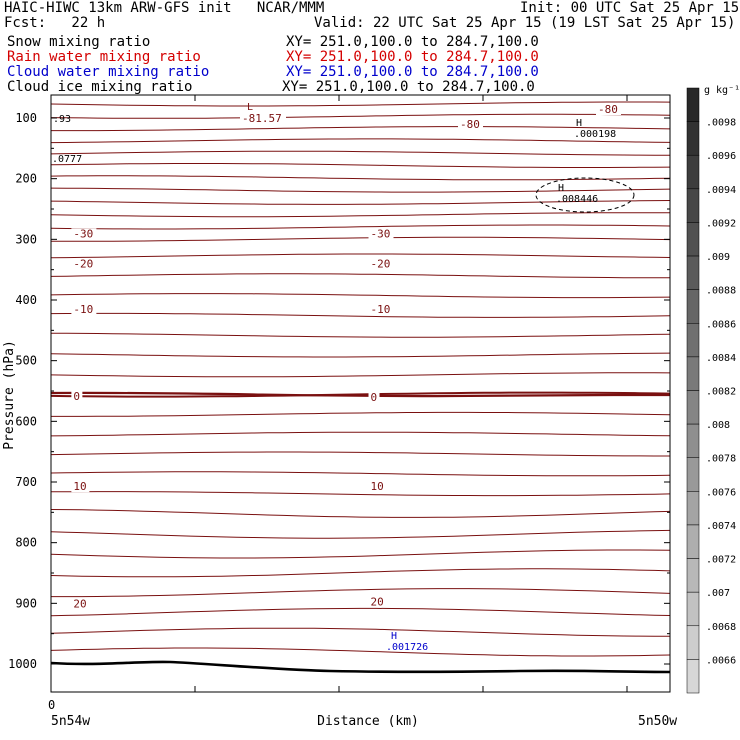  Describe the element at coordinates (721, 660) in the screenshot. I see `colorbar-label: .0066` at that location.